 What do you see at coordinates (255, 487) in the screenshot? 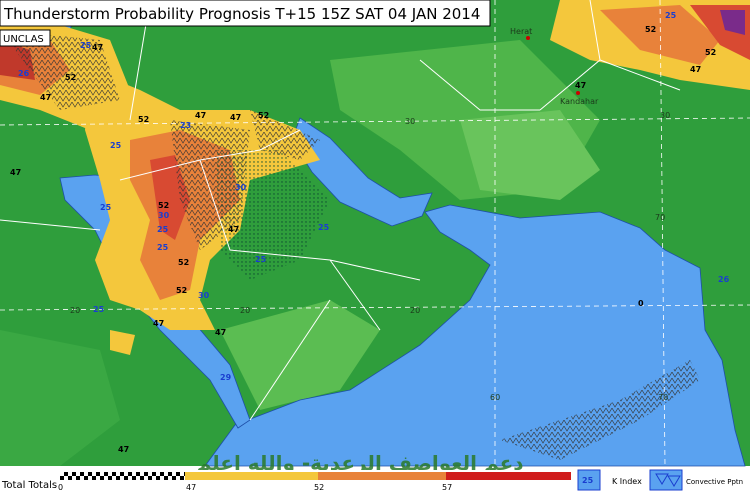
I see `legend-ticks: 0 47 52 57` at bounding box center [255, 487].